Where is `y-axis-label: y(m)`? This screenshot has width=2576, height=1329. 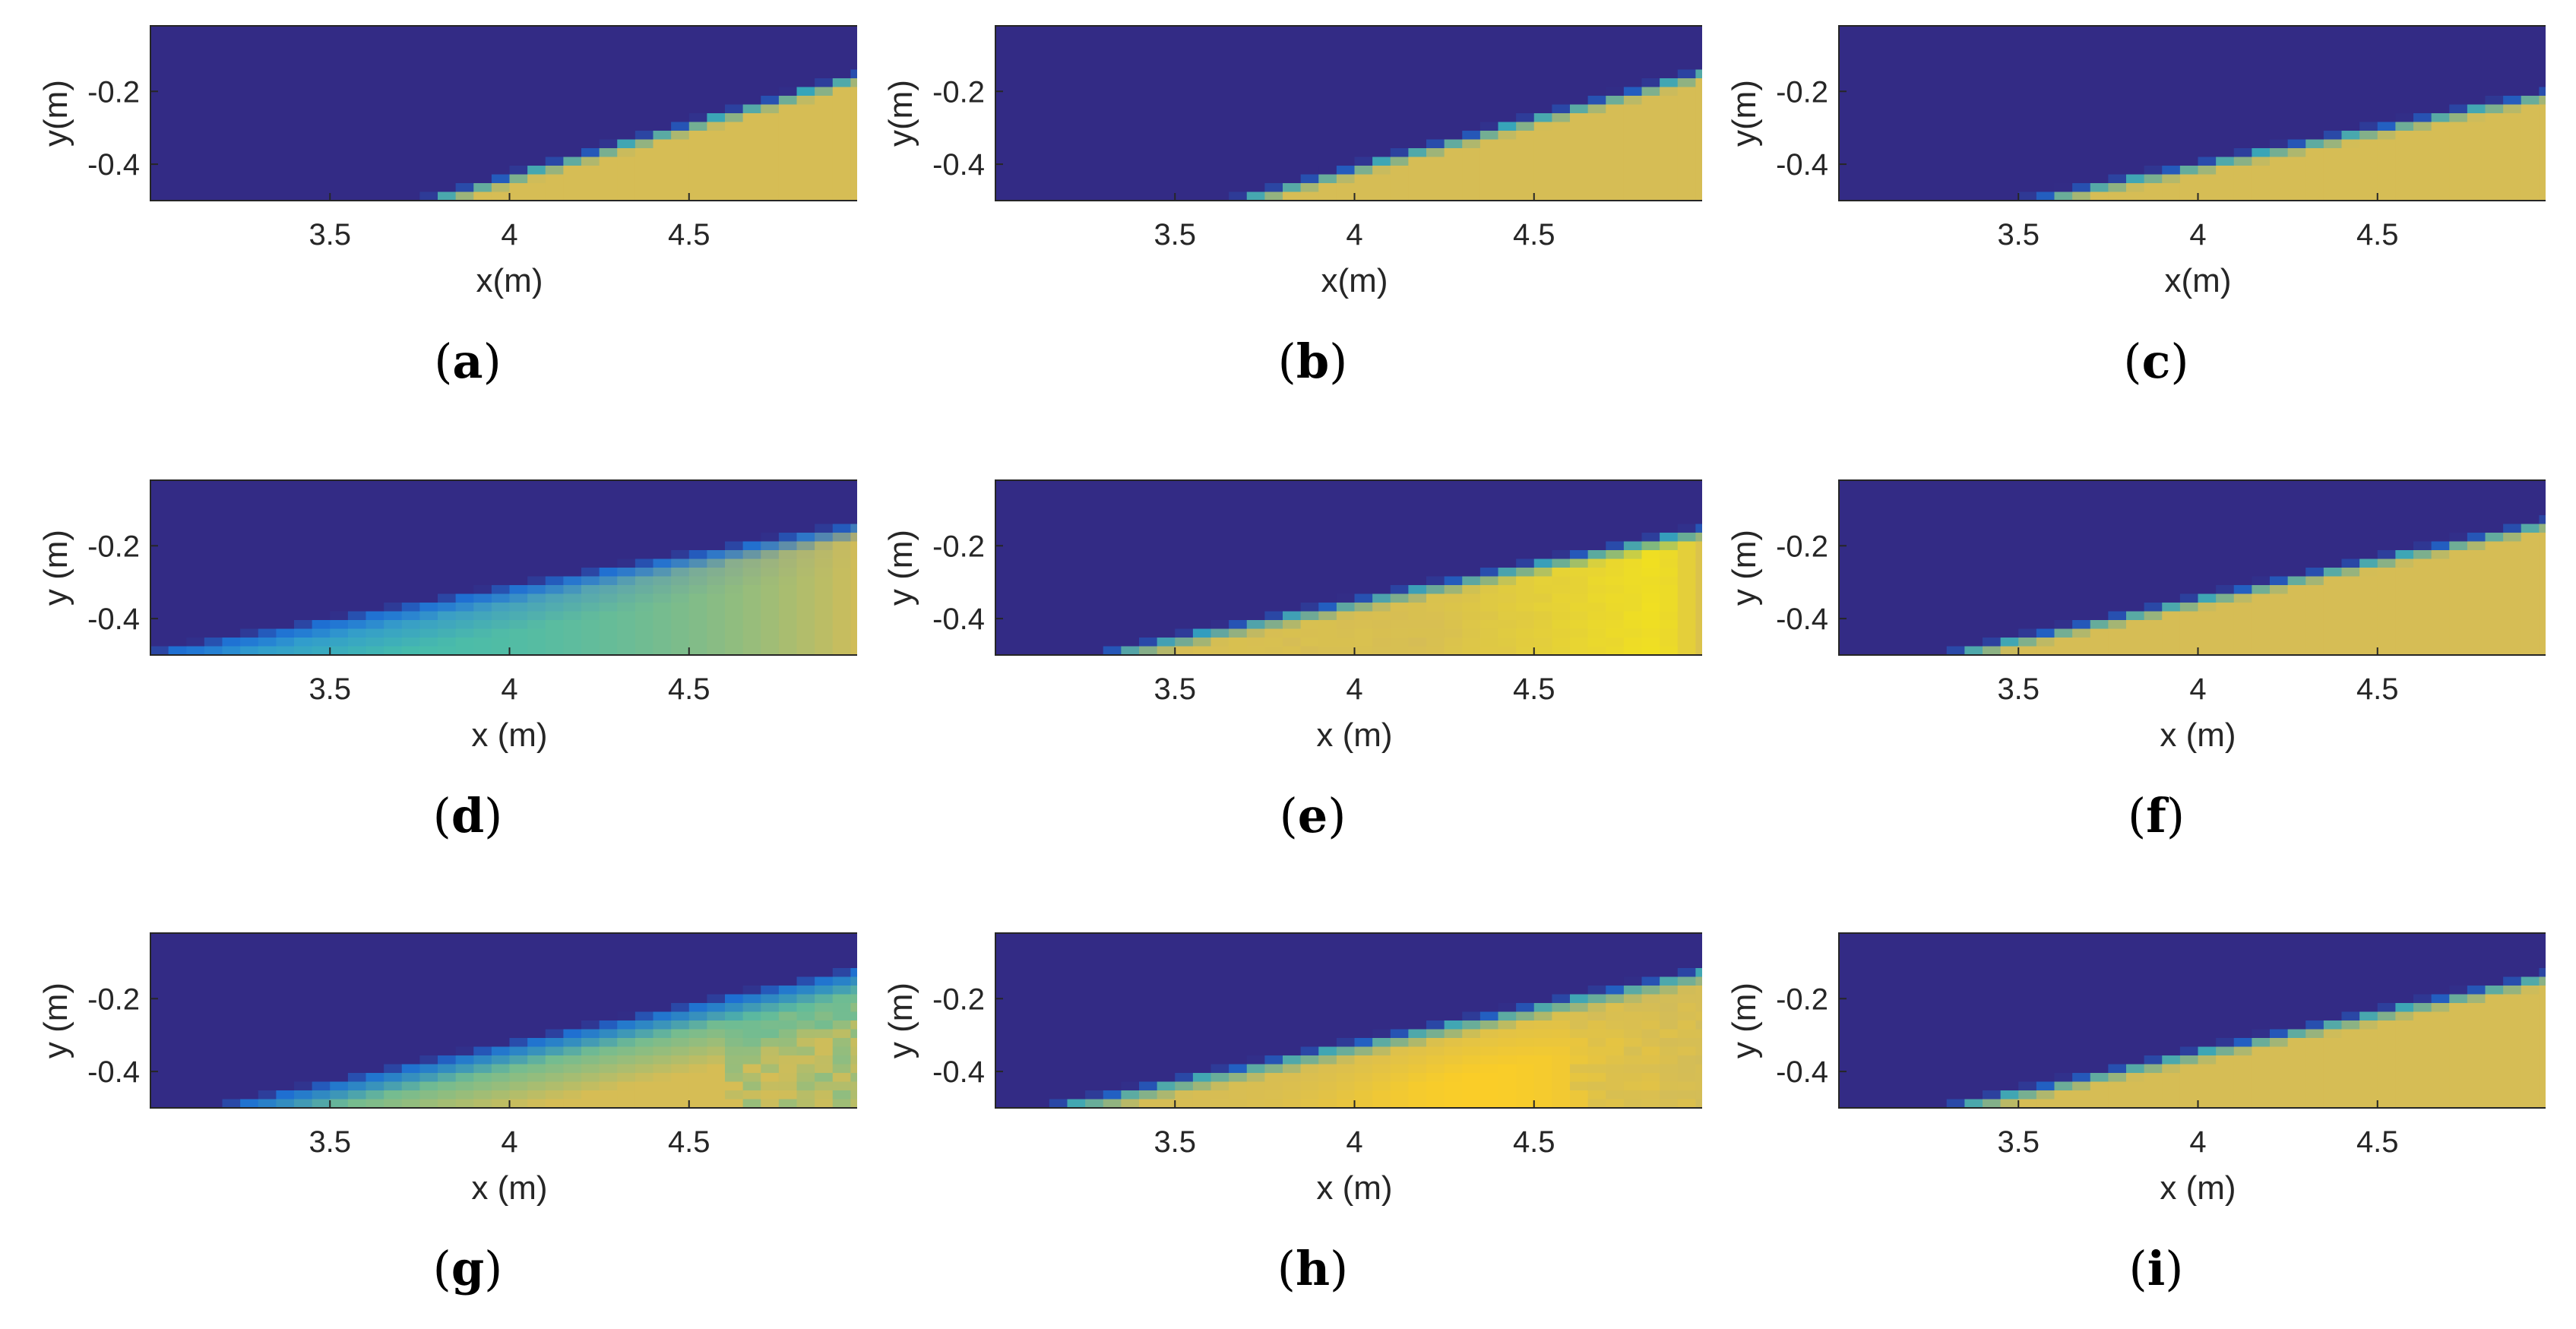 y-axis-label: y(m) is located at coordinates (900, 113).